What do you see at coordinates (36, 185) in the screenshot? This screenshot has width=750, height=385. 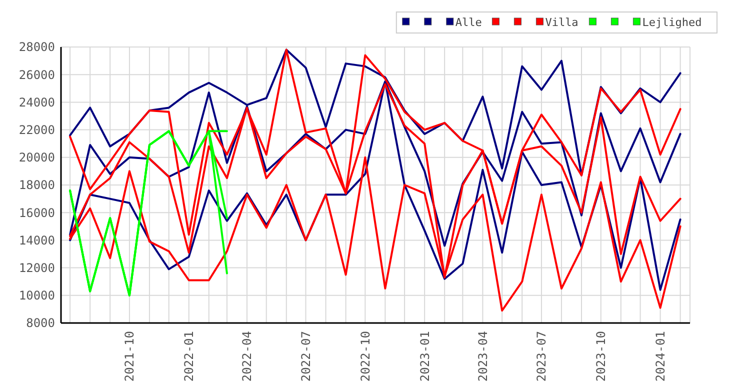 I see `y-tick-label: 18000` at bounding box center [36, 185].